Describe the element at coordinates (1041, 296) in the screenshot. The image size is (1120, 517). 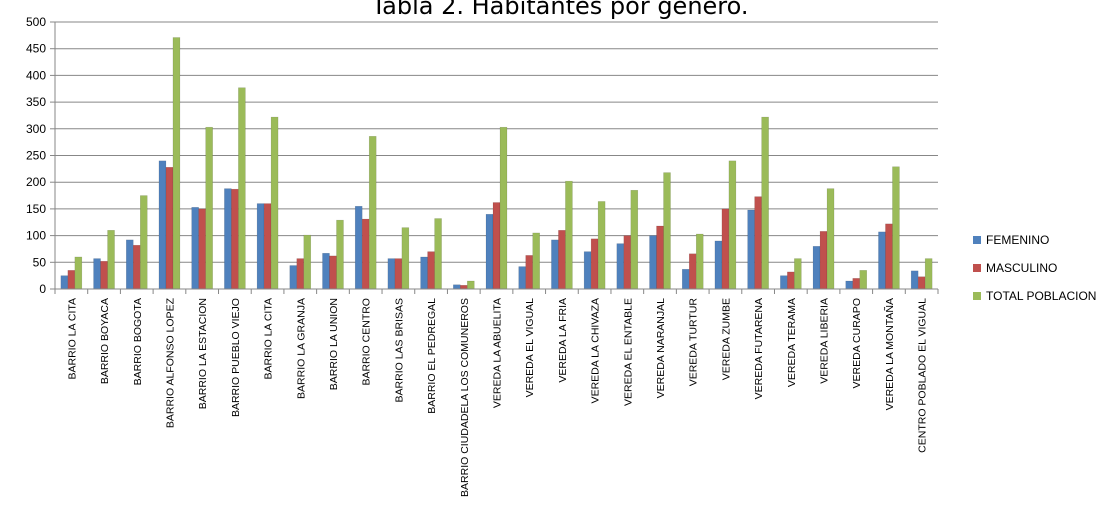
I see `legend-label: TOTAL POBLACION` at that location.